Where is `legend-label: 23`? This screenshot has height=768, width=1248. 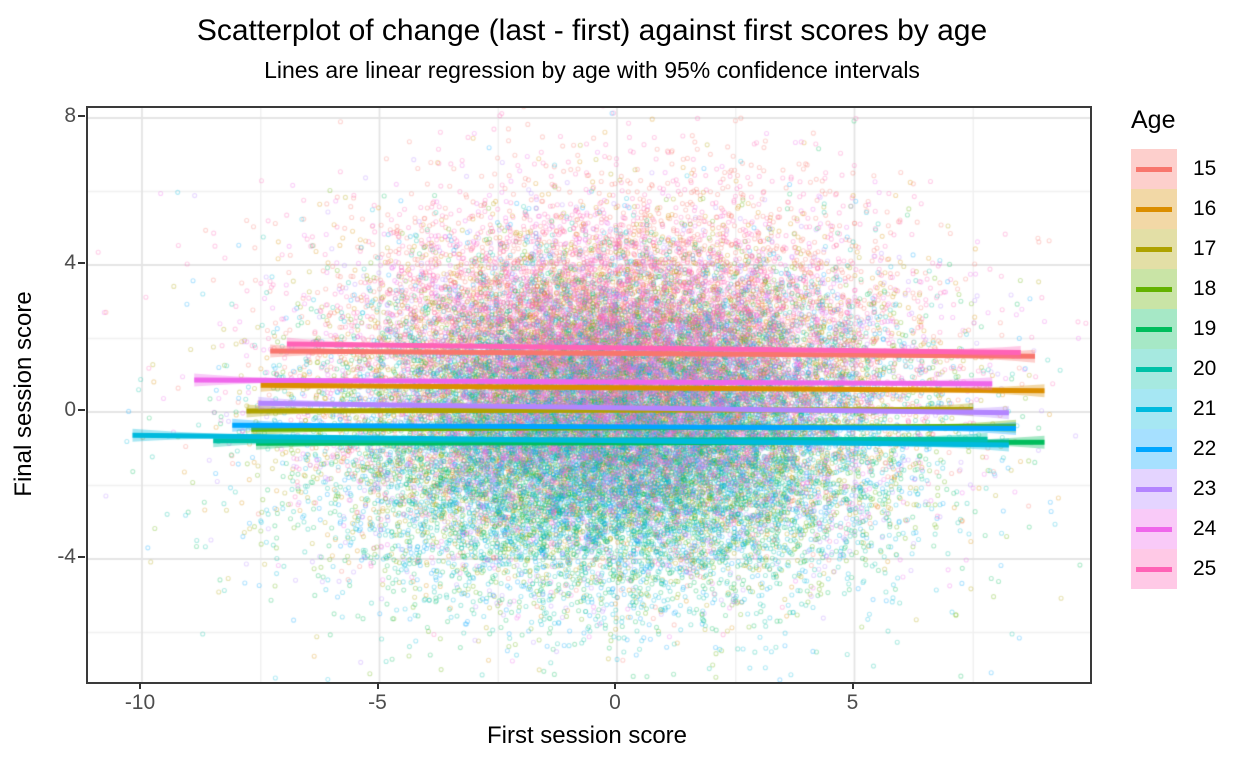 legend-label: 23 is located at coordinates (1205, 488).